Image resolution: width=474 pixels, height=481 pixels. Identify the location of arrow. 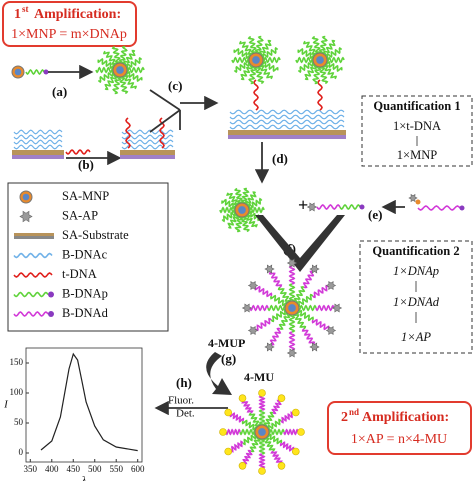
(165, 121).